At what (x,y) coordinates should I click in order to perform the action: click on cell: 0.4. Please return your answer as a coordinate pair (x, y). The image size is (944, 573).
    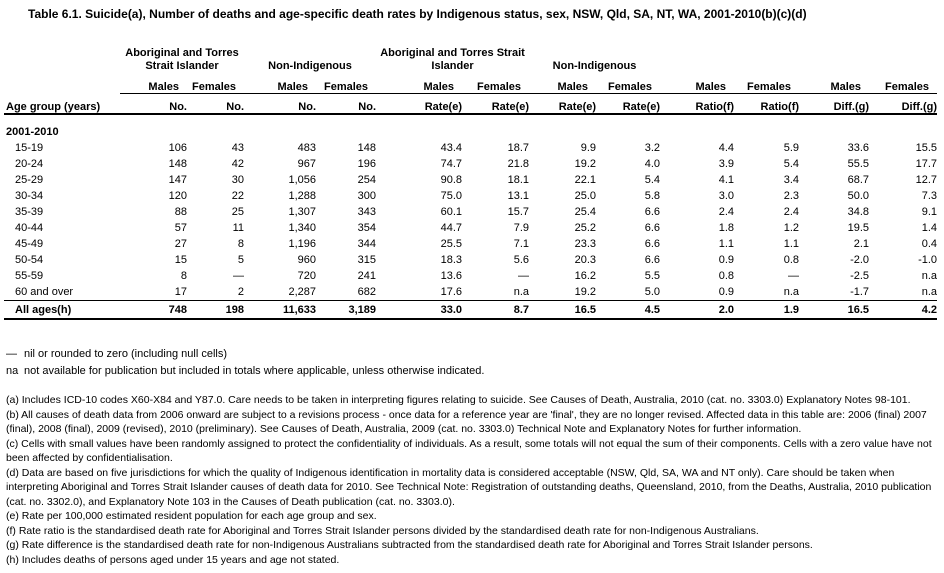
    Looking at the image, I should click on (929, 244).